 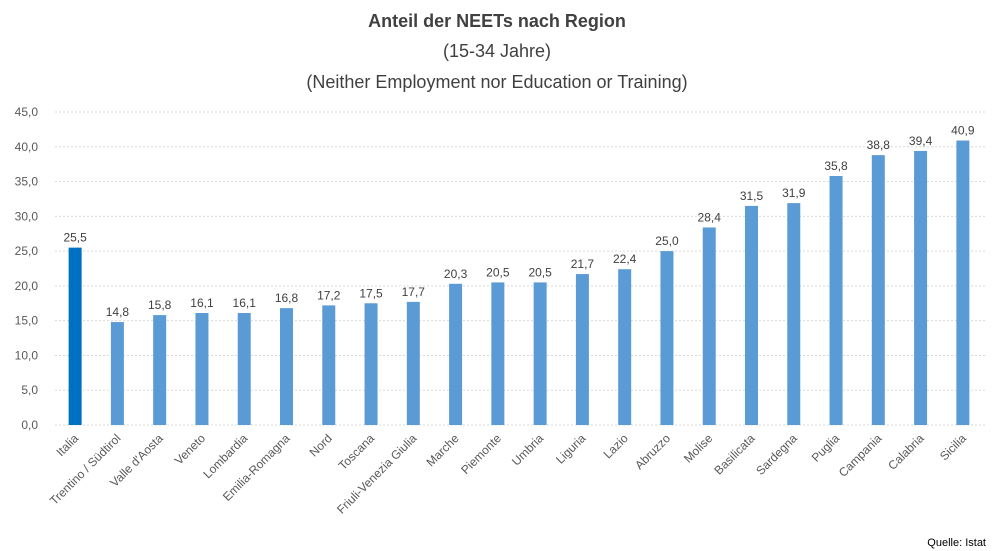 What do you see at coordinates (616, 446) in the screenshot?
I see `x-tick-label: Lazio` at bounding box center [616, 446].